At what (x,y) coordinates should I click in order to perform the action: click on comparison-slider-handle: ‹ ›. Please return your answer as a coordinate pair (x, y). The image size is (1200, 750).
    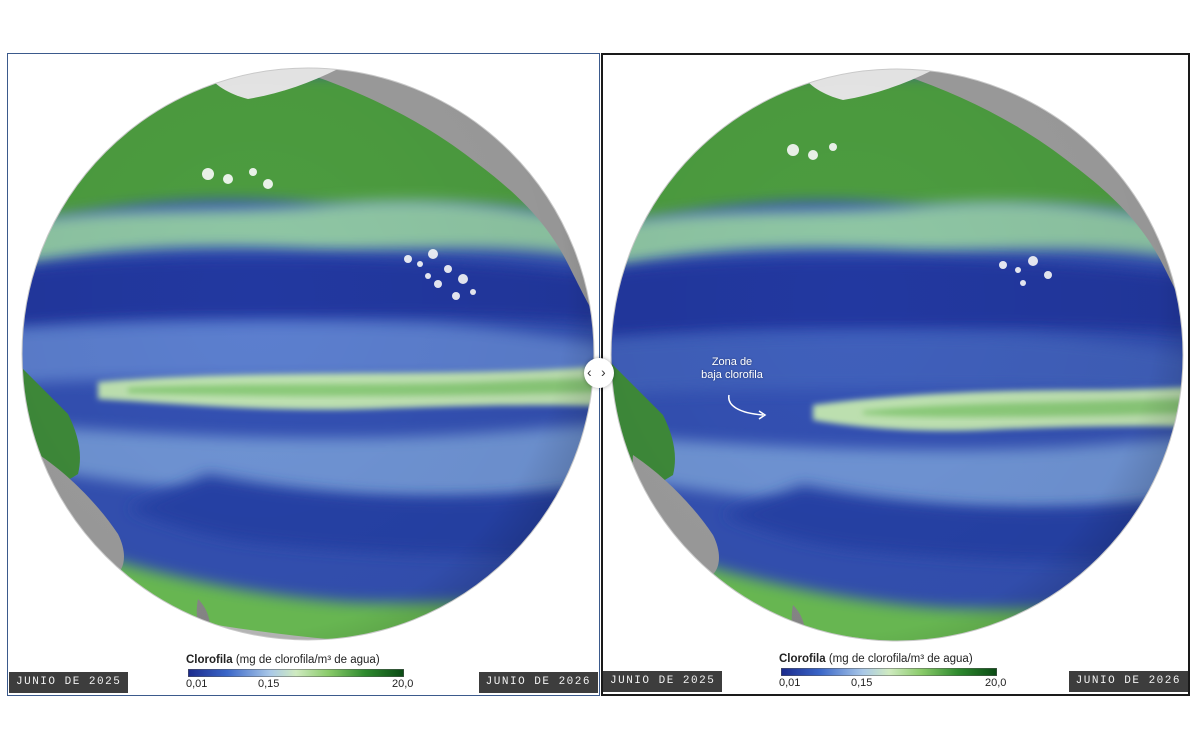
    Looking at the image, I should click on (599, 373).